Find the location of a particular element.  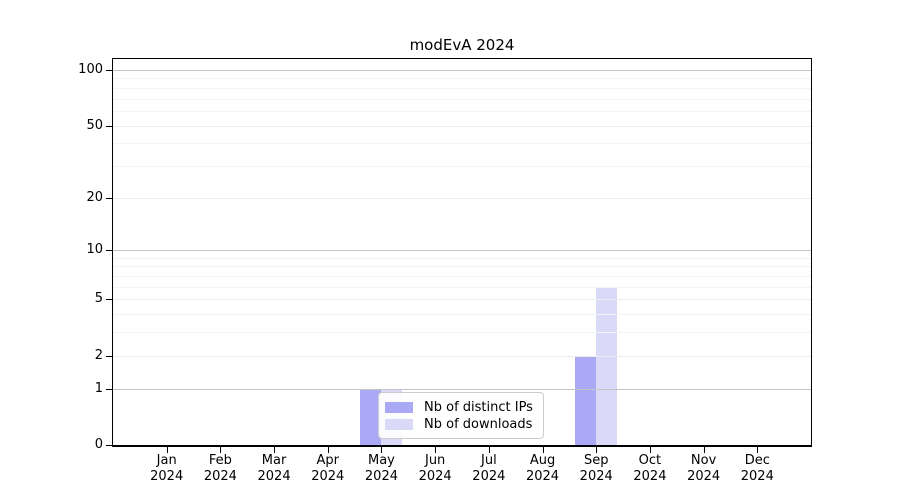

x-tick-label-feb: Feb 2024 is located at coordinates (220, 469).